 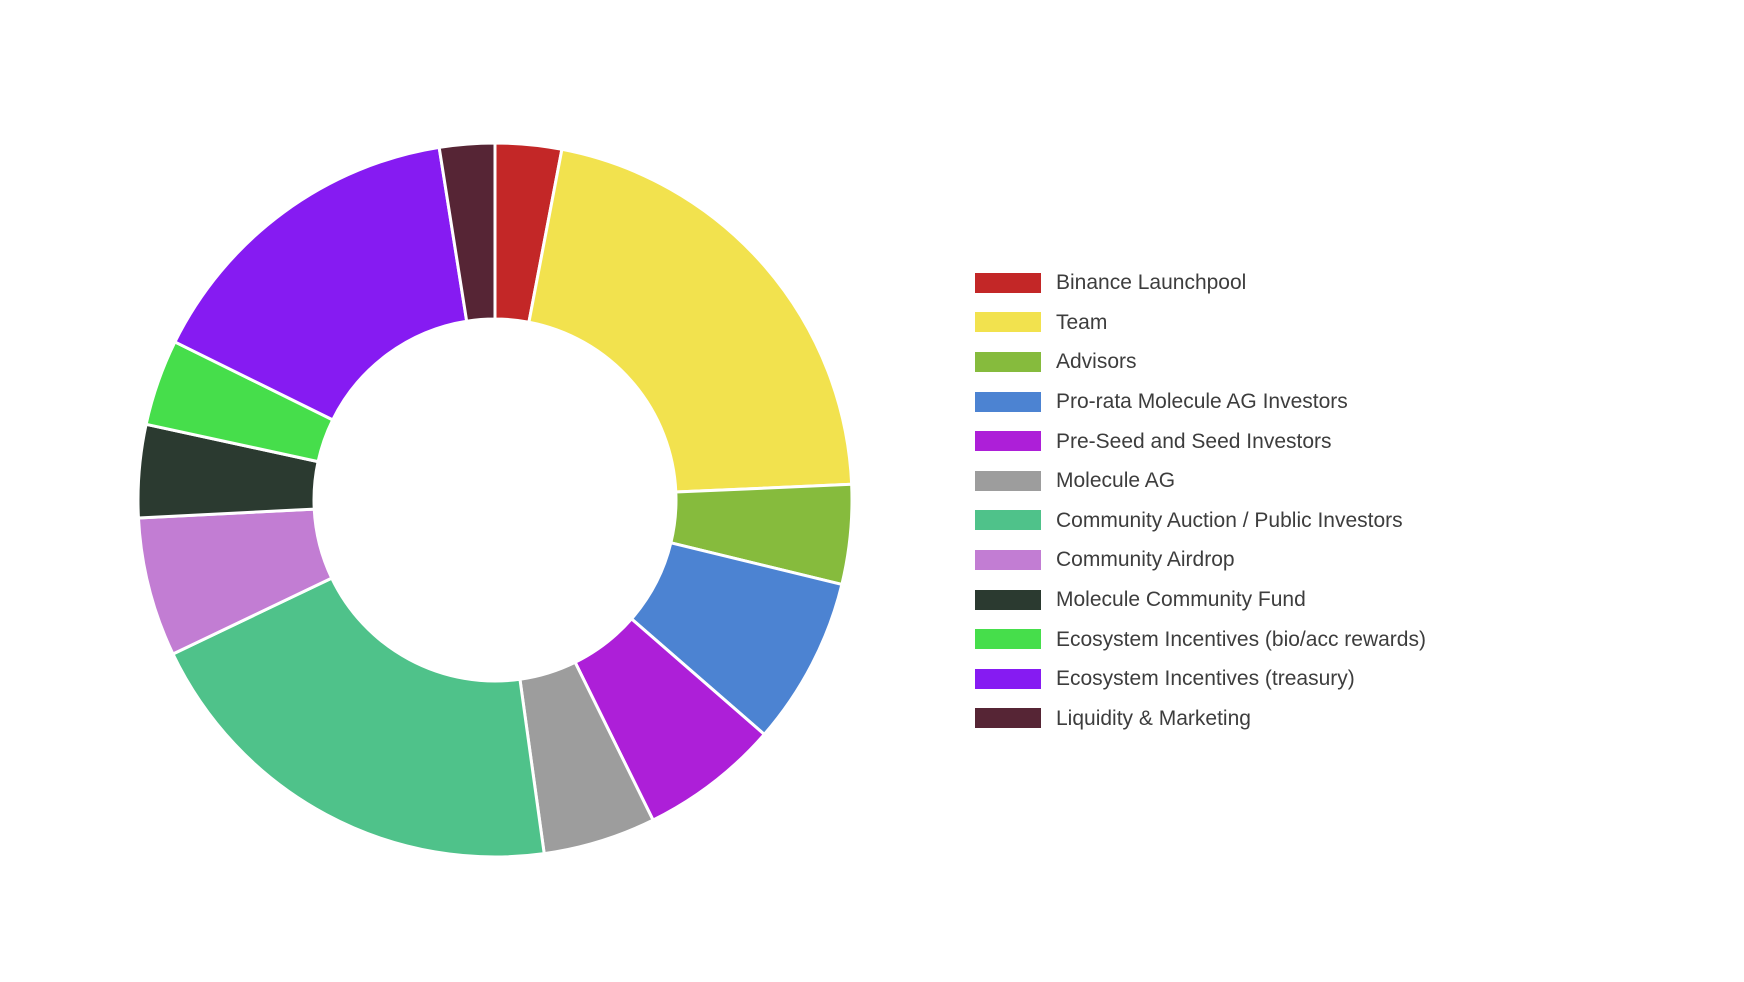 What do you see at coordinates (1181, 600) in the screenshot?
I see `legend-label: Molecule Community Fund` at bounding box center [1181, 600].